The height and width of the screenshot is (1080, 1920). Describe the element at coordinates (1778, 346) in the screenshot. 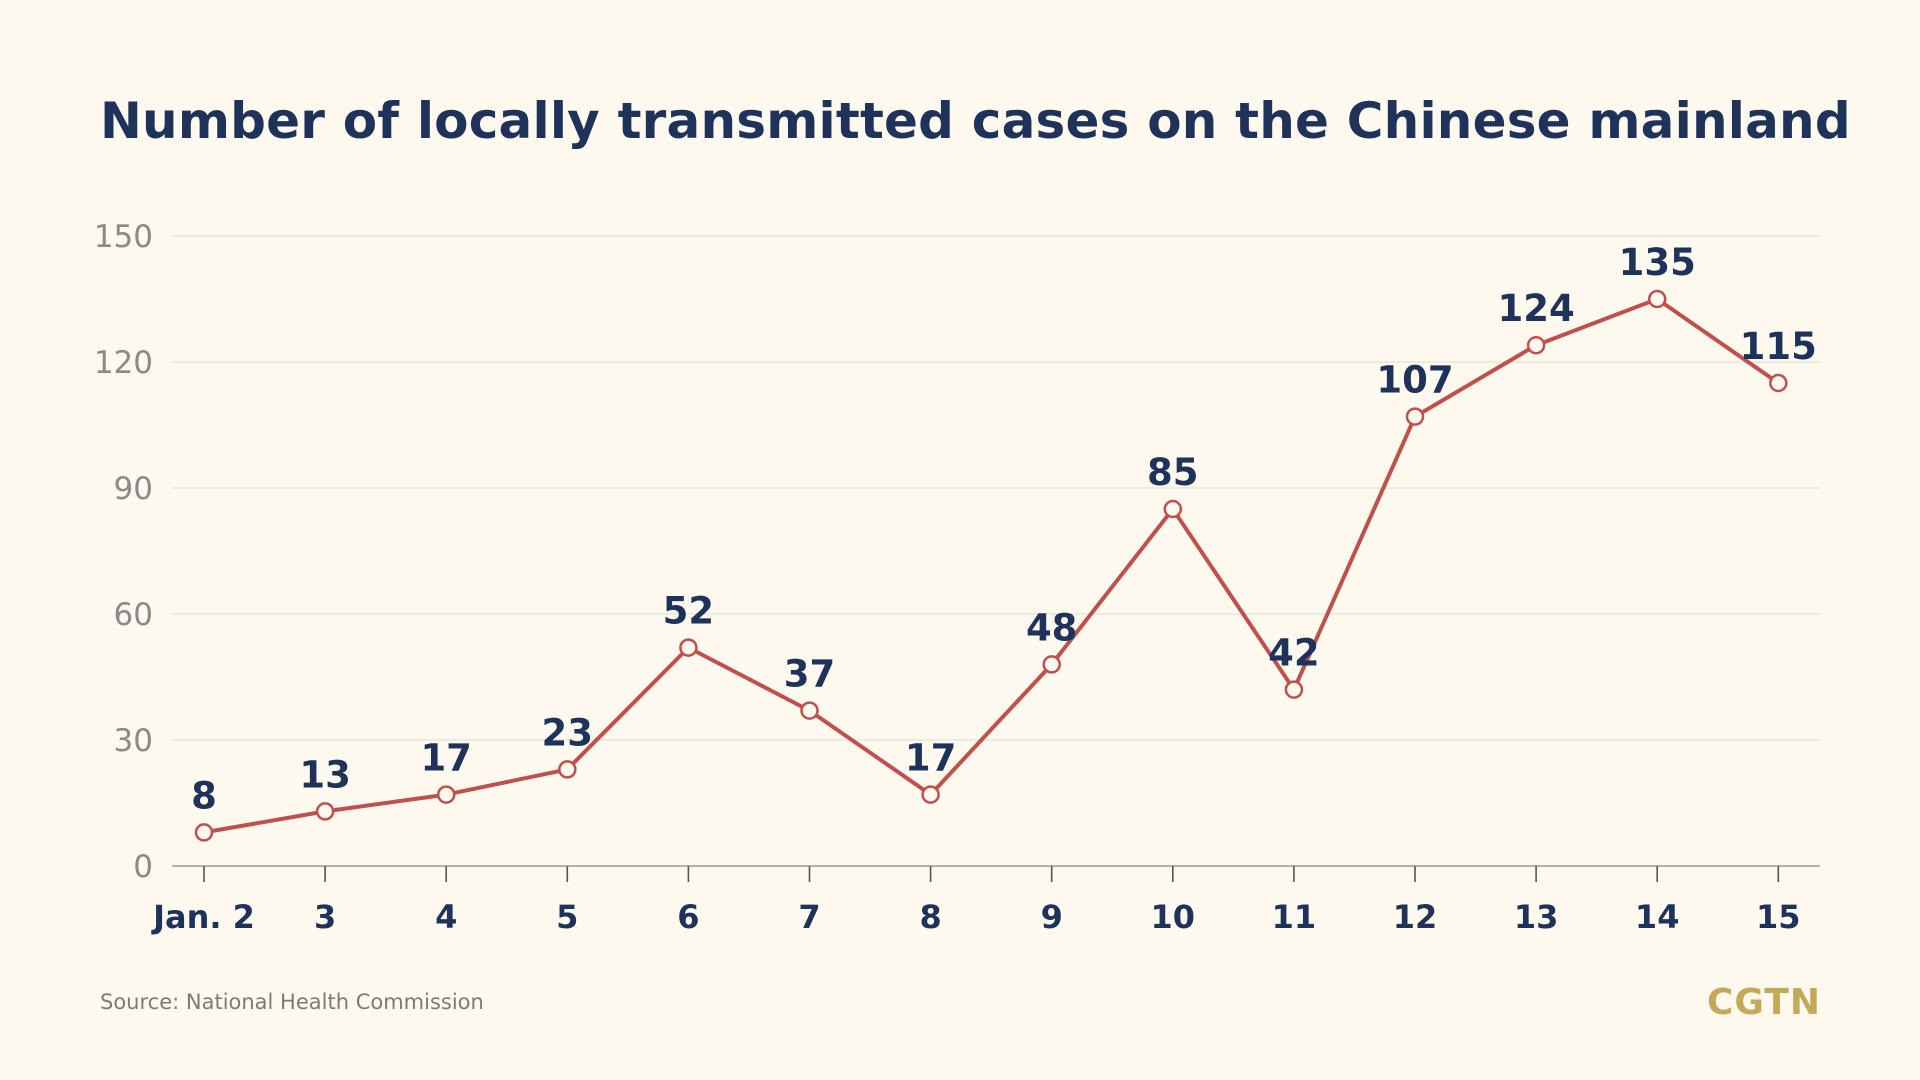

I see `data-label: 115` at that location.